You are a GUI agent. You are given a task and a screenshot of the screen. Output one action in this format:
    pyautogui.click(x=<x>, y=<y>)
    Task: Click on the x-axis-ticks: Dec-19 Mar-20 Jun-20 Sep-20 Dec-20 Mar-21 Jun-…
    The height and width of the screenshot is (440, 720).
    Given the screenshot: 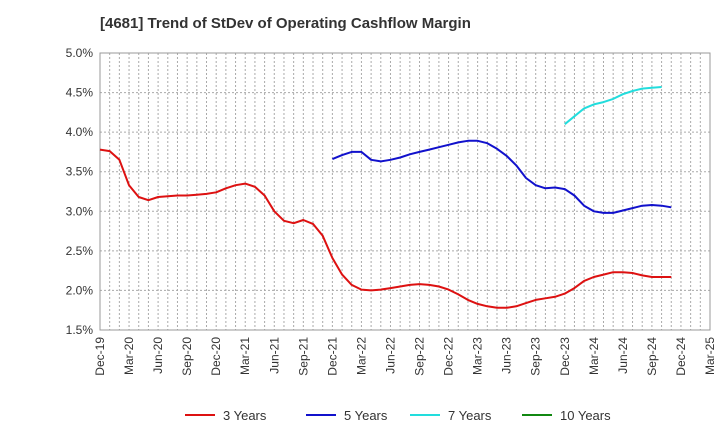 What is the action you would take?
    pyautogui.click(x=405, y=356)
    